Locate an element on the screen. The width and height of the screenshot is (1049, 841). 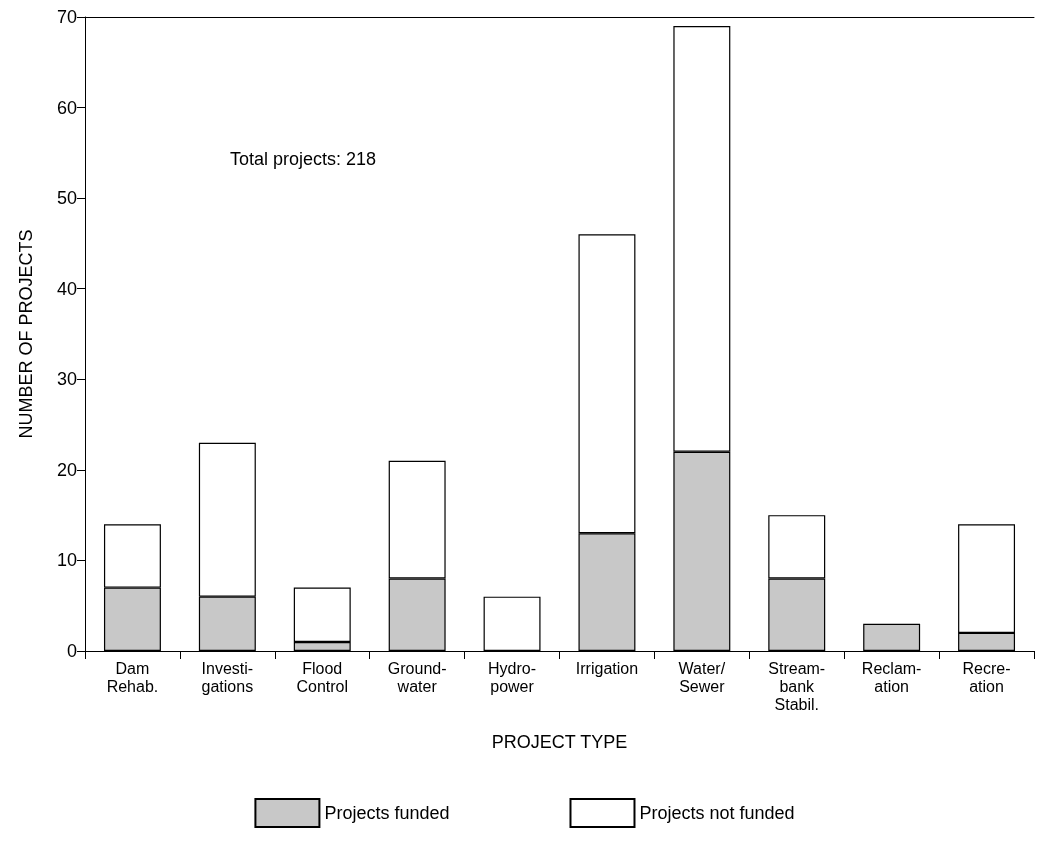
y-tick-label: 10 is located at coordinates (66, 560).